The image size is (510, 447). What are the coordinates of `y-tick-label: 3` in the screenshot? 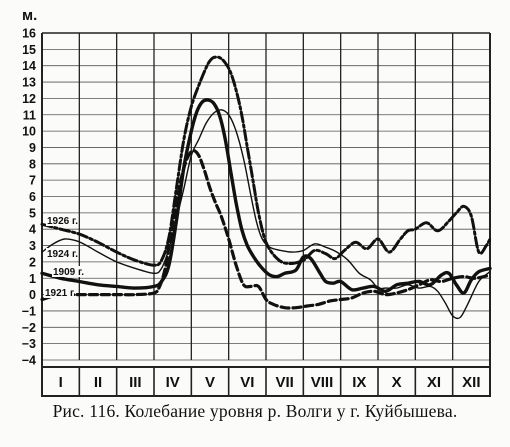 It's located at (32, 246).